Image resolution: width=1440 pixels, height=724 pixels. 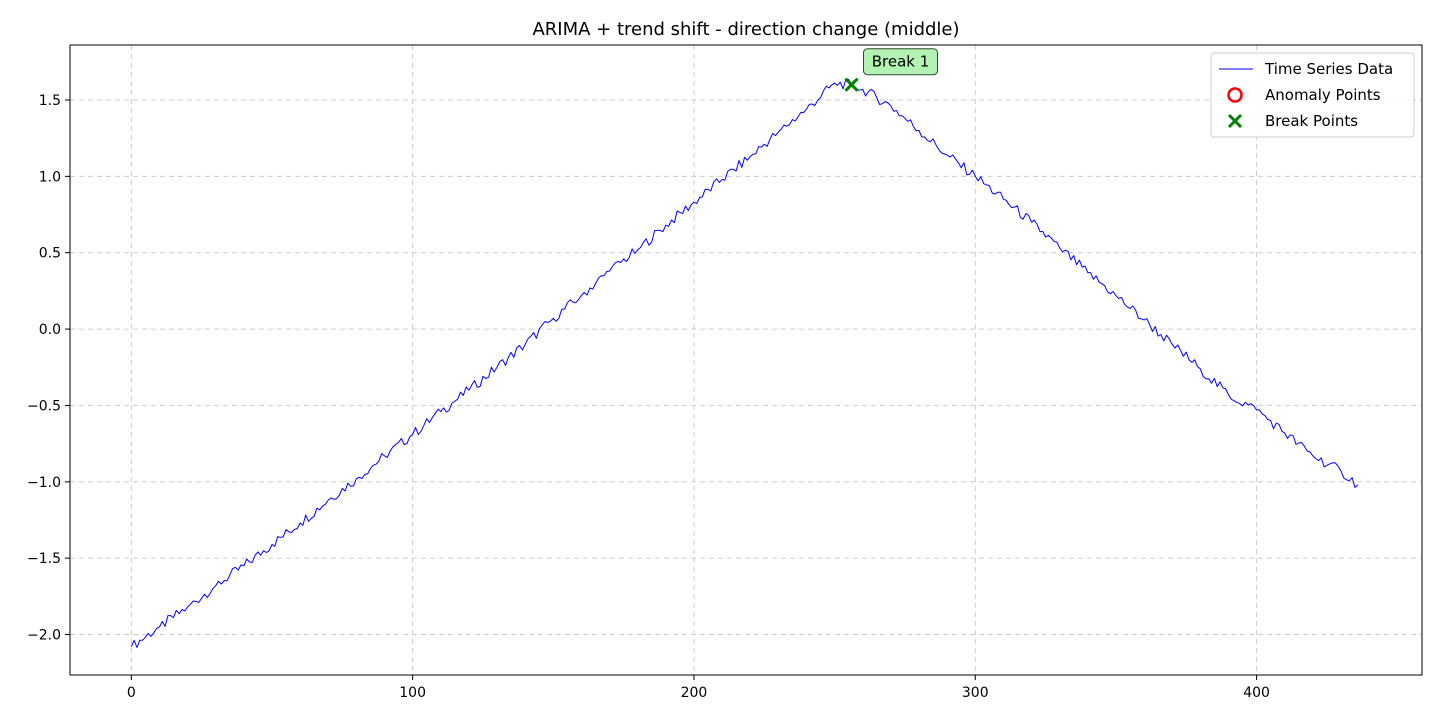 I want to click on x-tick-label: 100, so click(x=412, y=693).